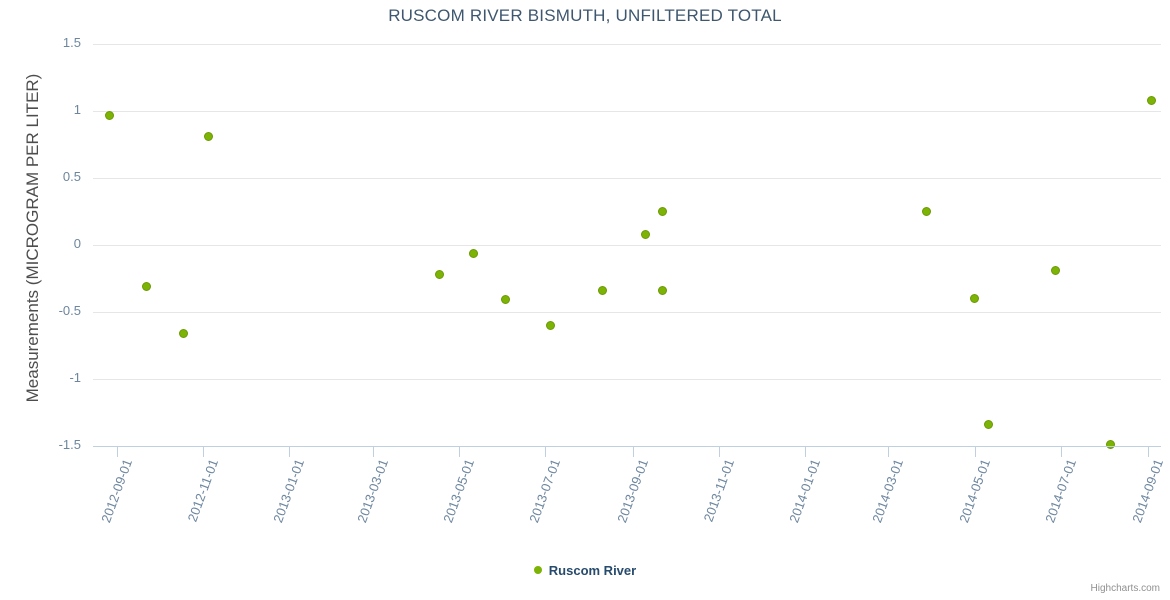 The image size is (1170, 600). Describe the element at coordinates (372, 491) in the screenshot. I see `x-axis-tick-label: 2013-03-01` at that location.